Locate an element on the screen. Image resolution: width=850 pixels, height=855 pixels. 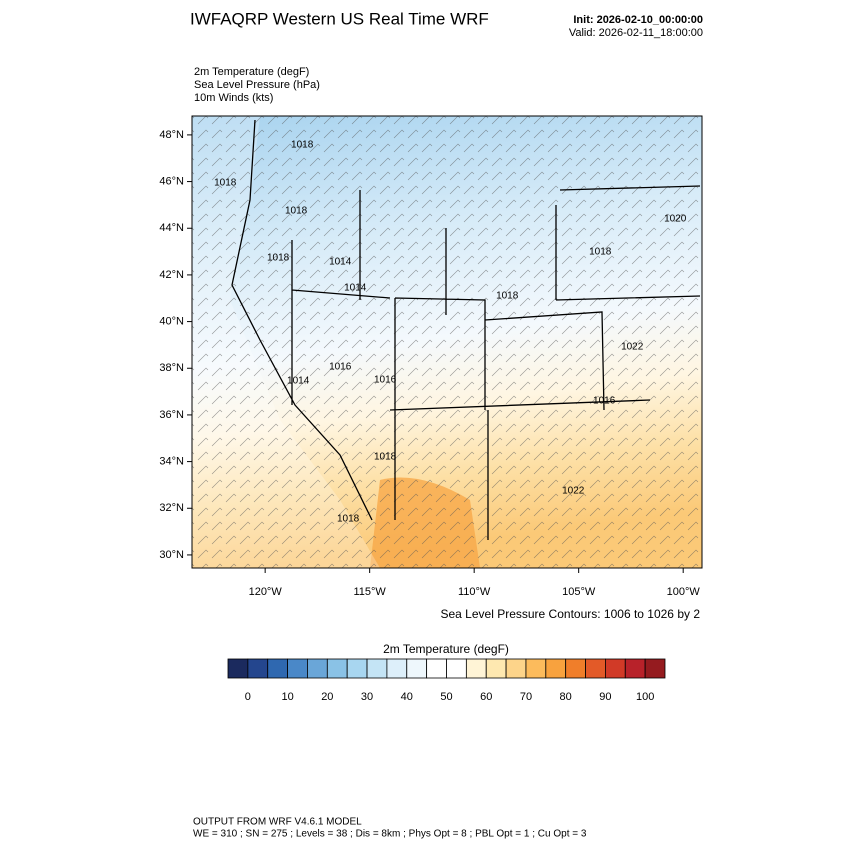
colorbar-tick-label: 0 is located at coordinates (248, 697).